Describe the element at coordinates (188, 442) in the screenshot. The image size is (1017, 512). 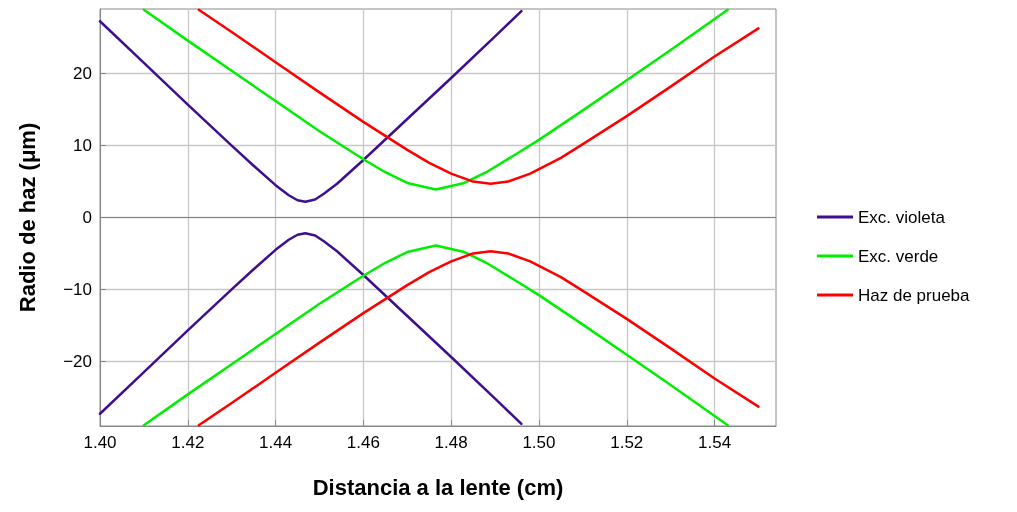
I see `x-tick-label: 1.42` at that location.